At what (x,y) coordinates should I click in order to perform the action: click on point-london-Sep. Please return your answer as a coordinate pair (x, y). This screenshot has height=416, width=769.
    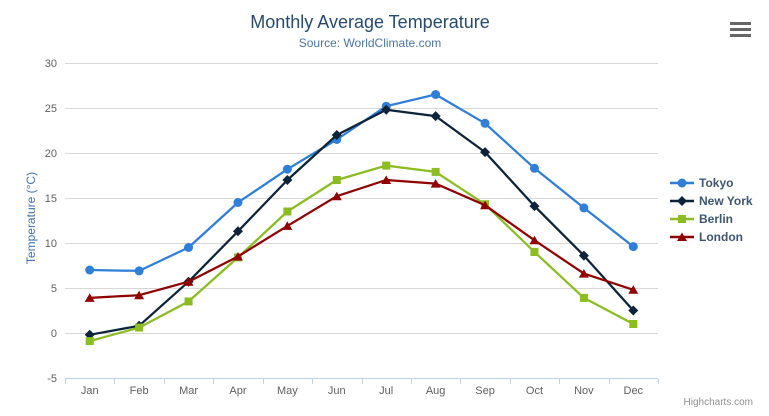
    Looking at the image, I should click on (485, 205).